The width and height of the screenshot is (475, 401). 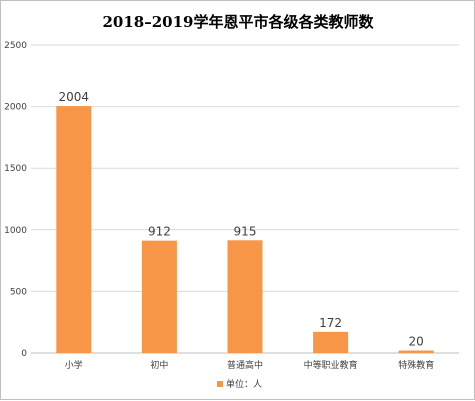 What do you see at coordinates (416, 365) in the screenshot?
I see `x-tick-label: 特殊教育` at bounding box center [416, 365].